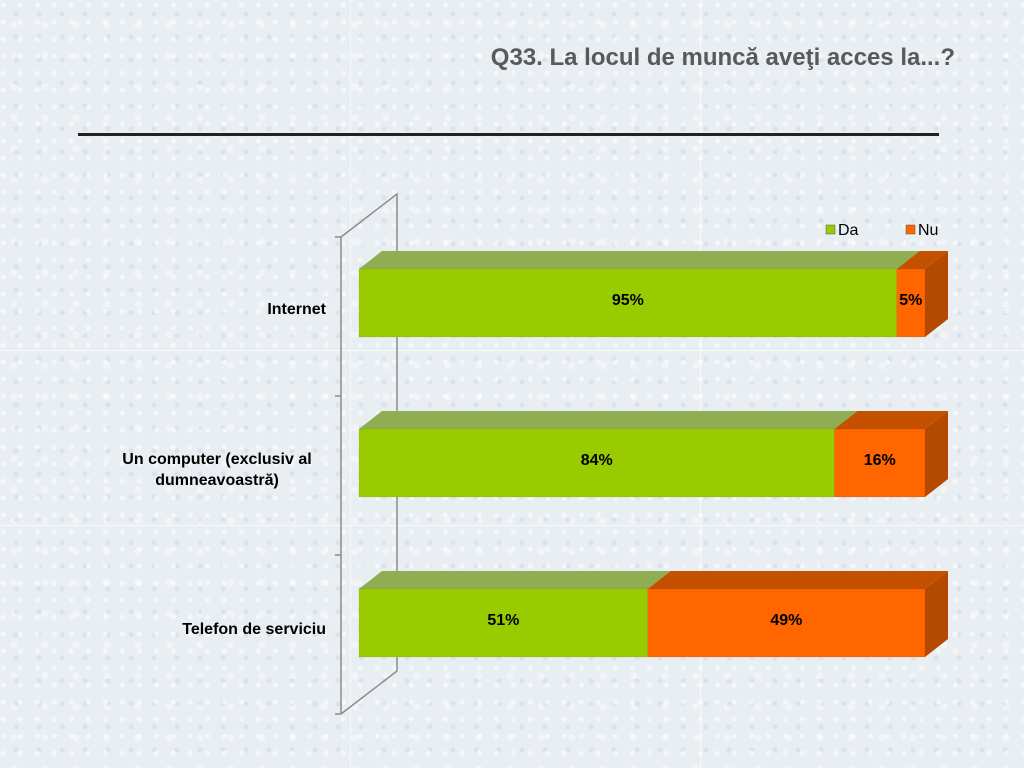  I want to click on title-rule, so click(508, 134).